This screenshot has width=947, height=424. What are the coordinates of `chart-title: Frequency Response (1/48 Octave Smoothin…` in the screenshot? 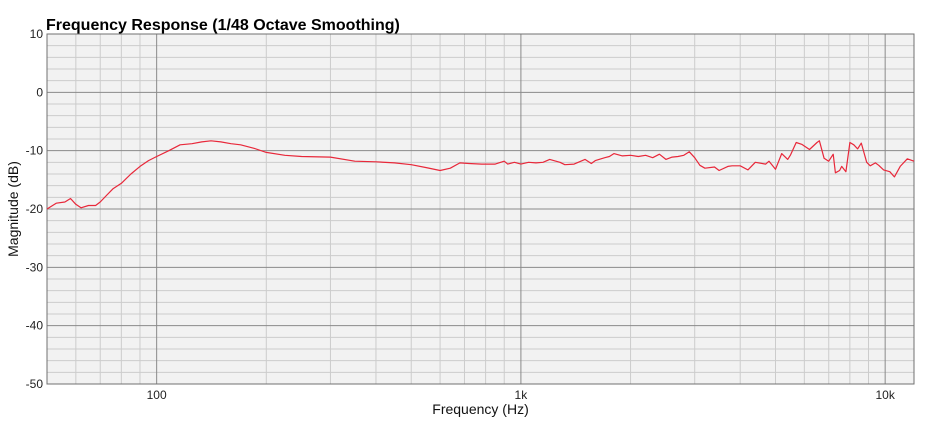 It's located at (223, 25).